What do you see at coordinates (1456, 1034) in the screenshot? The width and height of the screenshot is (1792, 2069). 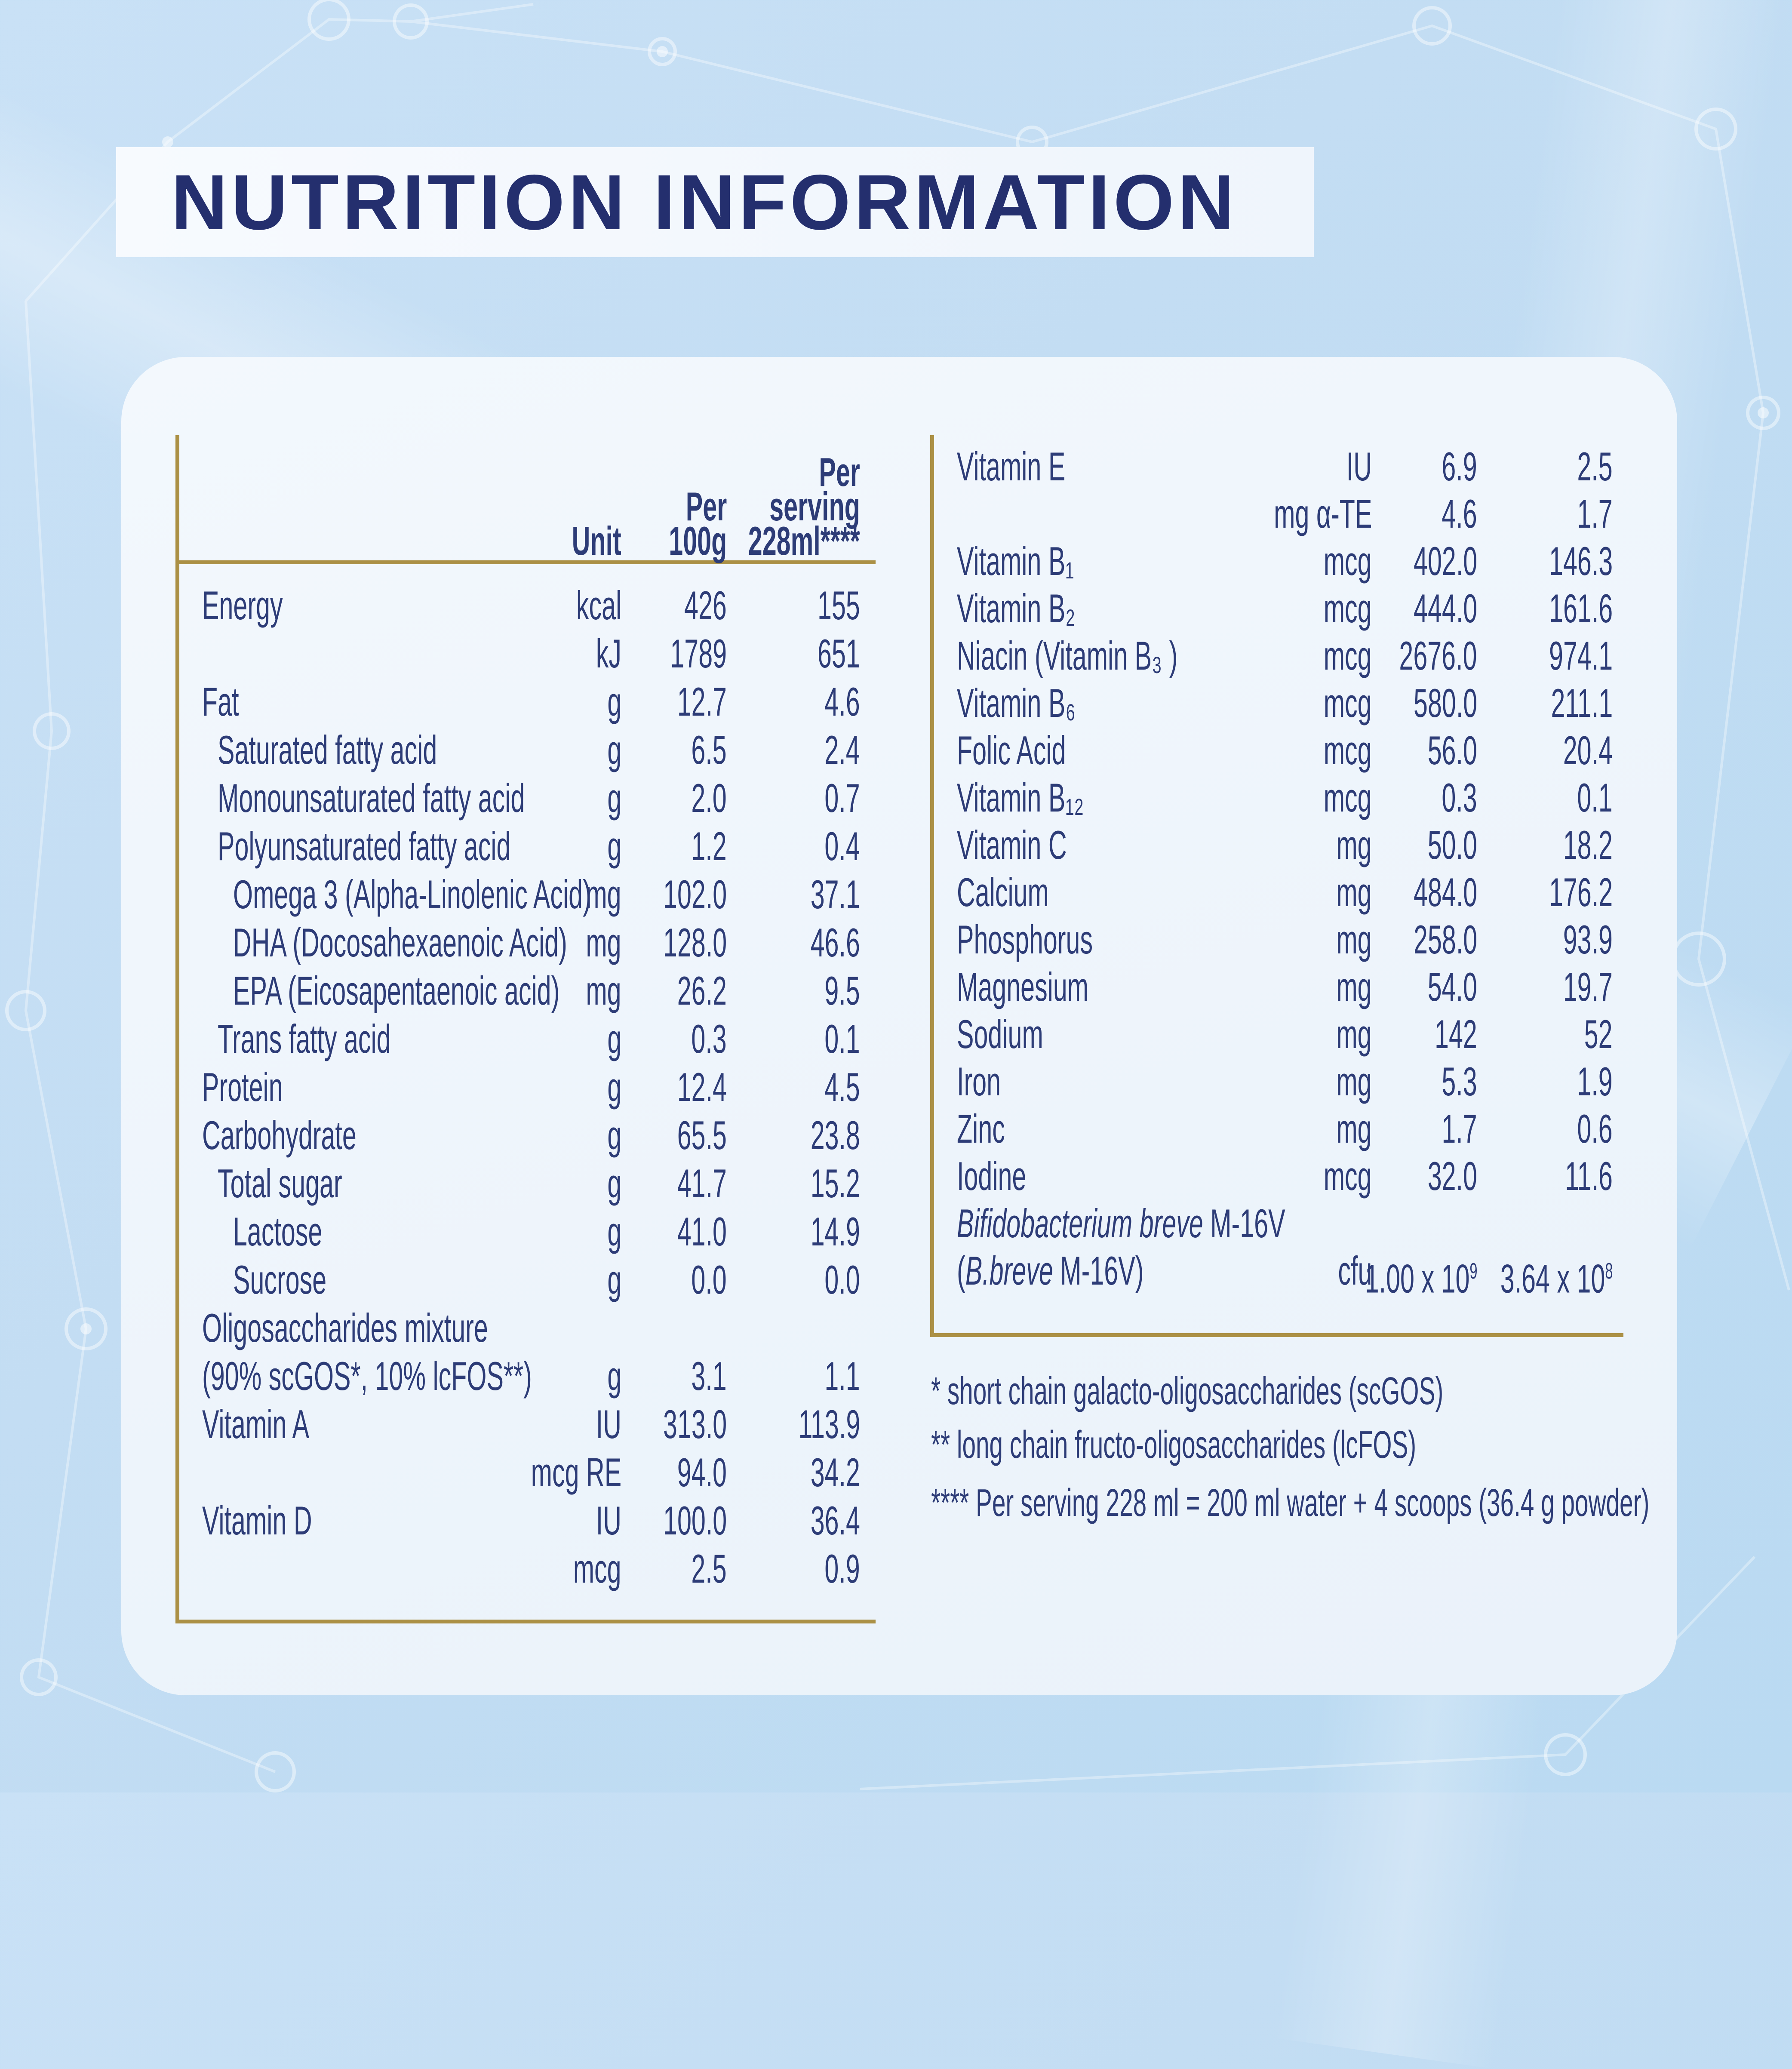 I see `per-100g-value: 142` at bounding box center [1456, 1034].